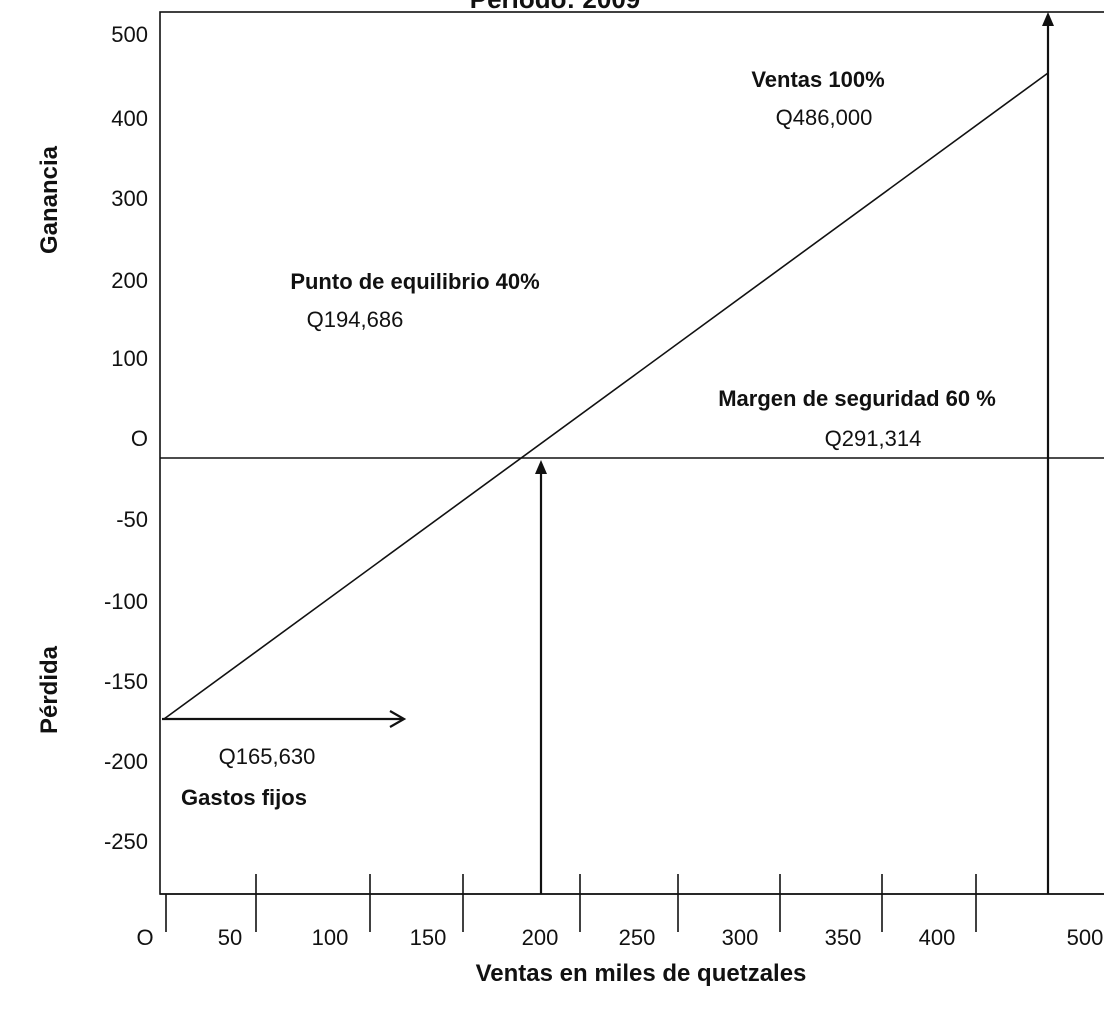 This screenshot has height=1009, width=1104. I want to click on y-tick-label: 400, so click(129, 118).